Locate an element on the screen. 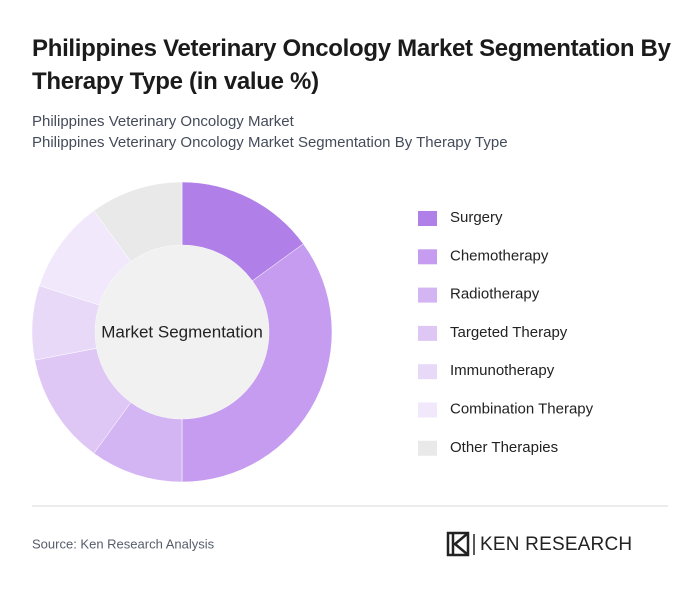 The image size is (700, 591). donut-hole is located at coordinates (182, 332).